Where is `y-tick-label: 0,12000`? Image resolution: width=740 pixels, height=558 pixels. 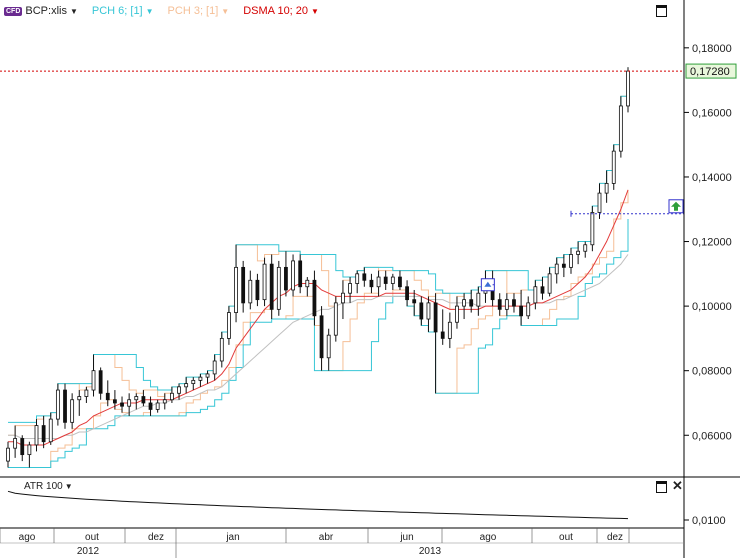
y-tick-label: 0,12000 is located at coordinates (712, 243).